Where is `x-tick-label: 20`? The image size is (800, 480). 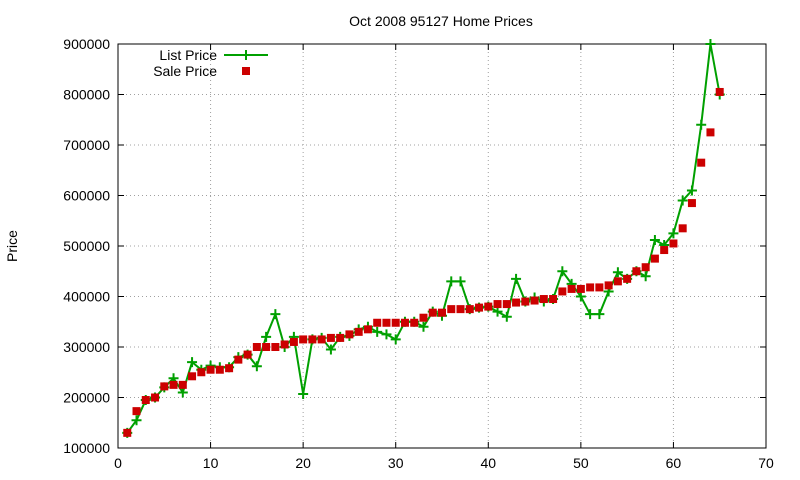 x-tick-label: 20 is located at coordinates (303, 463).